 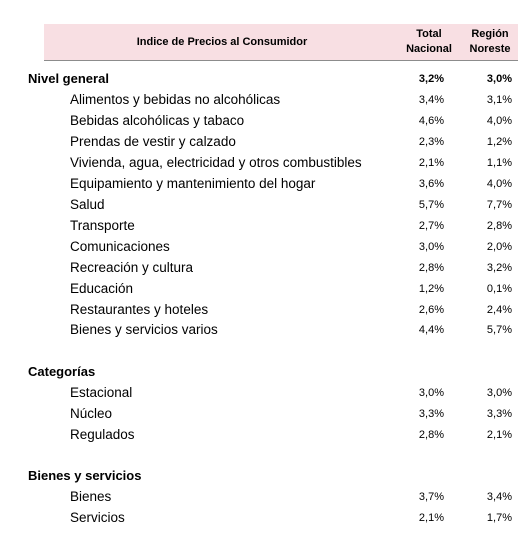 What do you see at coordinates (261, 476) in the screenshot?
I see `section-row: Bienes y servicios` at bounding box center [261, 476].